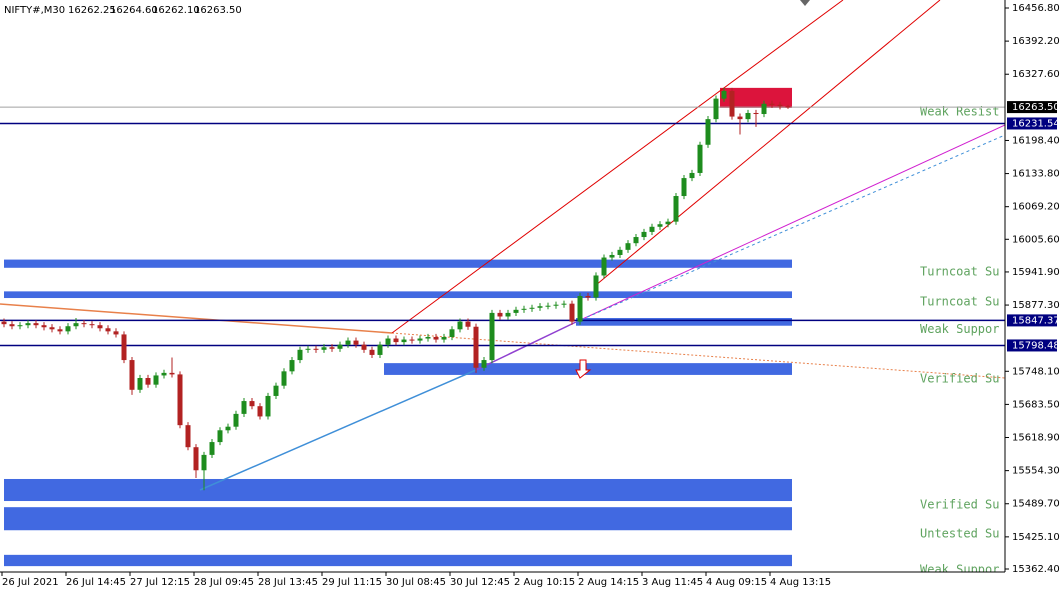 This screenshot has height=596, width=1060. Describe the element at coordinates (224, 582) in the screenshot. I see `x-tick-label: 28 Jul 09:45` at that location.